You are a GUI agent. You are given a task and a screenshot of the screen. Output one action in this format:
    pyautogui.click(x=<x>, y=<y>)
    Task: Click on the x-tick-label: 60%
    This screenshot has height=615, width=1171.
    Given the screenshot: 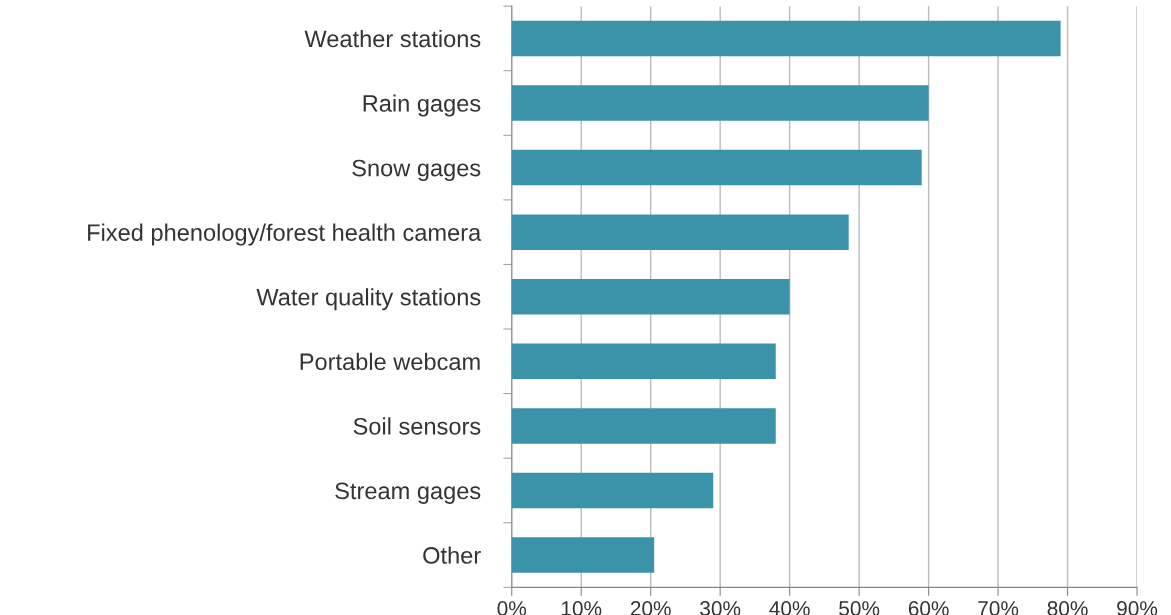 What is the action you would take?
    pyautogui.click(x=928, y=608)
    